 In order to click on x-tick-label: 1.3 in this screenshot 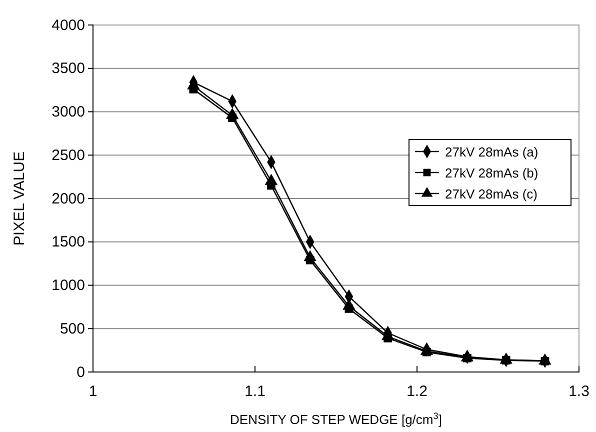, I will do `click(579, 391)`.